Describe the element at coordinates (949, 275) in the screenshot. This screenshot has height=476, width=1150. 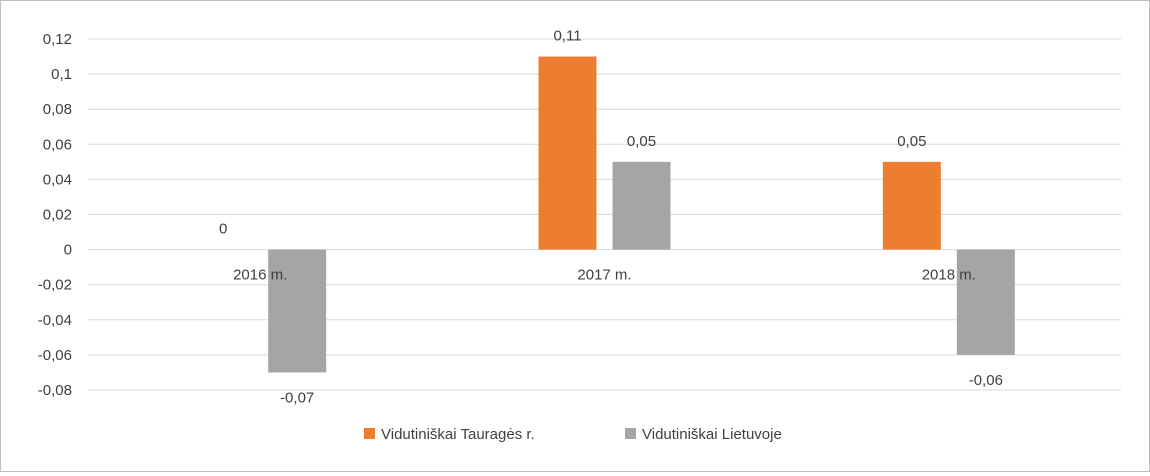
I see `category-label: 2018 m.` at that location.